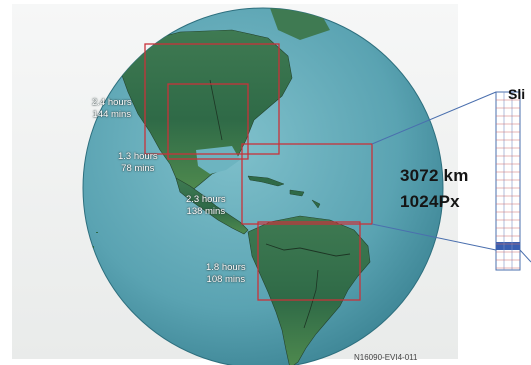  I want to click on slices-title: Sli, so click(517, 94).